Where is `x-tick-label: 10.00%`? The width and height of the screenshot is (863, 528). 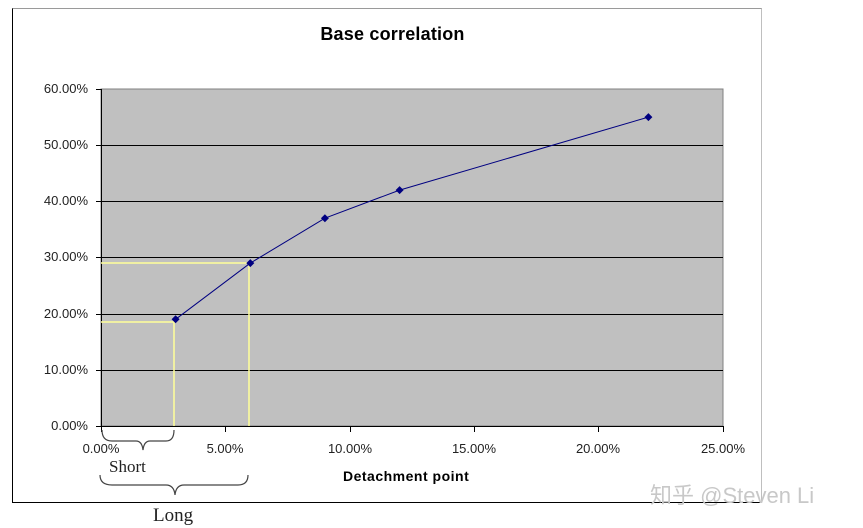 x-tick-label: 10.00% is located at coordinates (350, 448).